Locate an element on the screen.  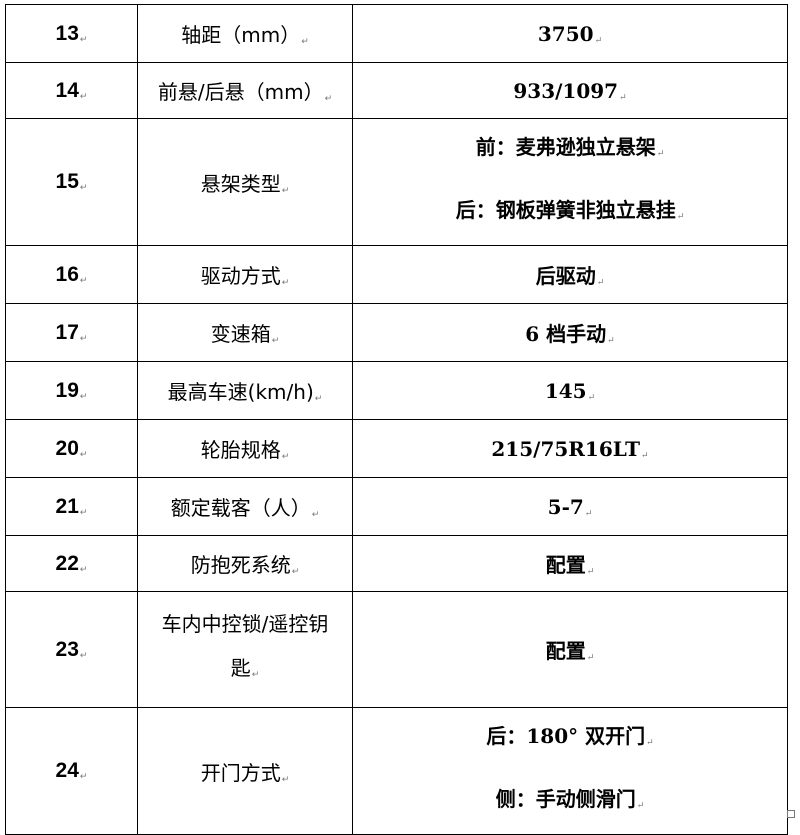
row-number-text: 14 is located at coordinates (72, 90).